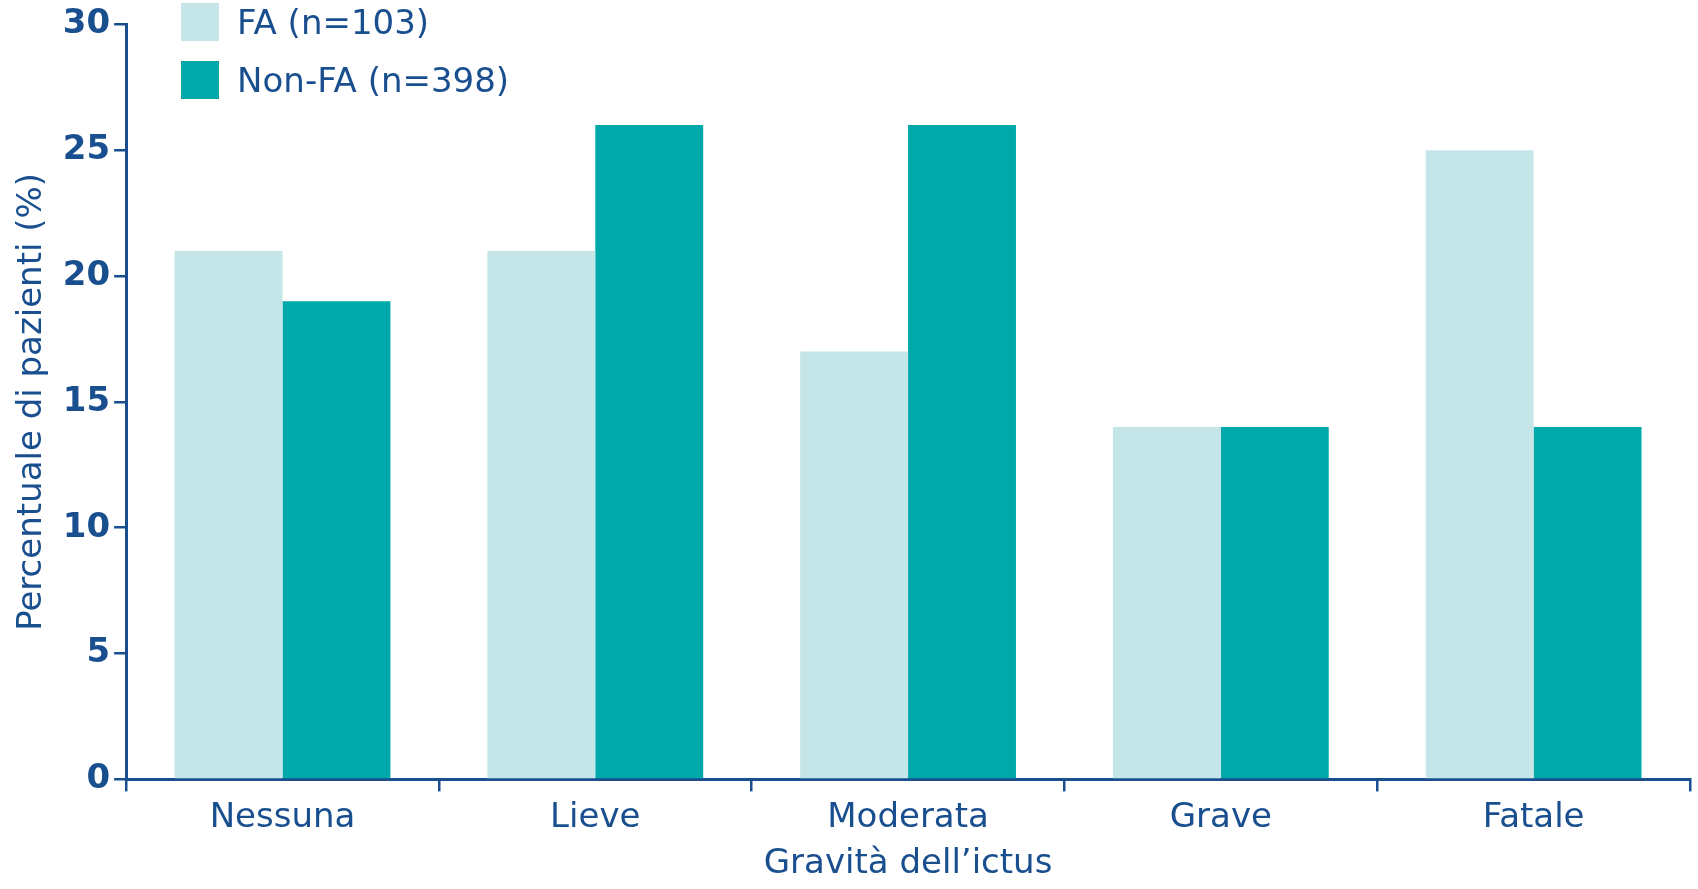 The image size is (1698, 889). What do you see at coordinates (908, 861) in the screenshot?
I see `x-axis-title: Gravità dell’ictus` at bounding box center [908, 861].